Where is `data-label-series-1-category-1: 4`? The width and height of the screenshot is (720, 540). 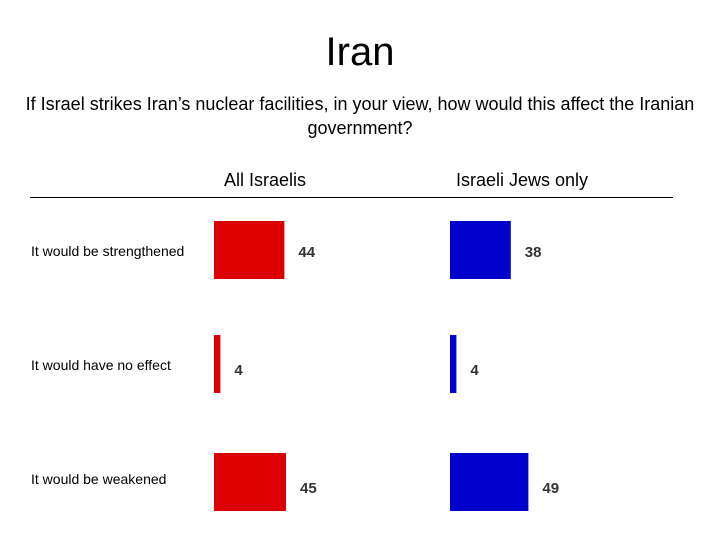
data-label-series-1-category-1: 4 is located at coordinates (474, 370).